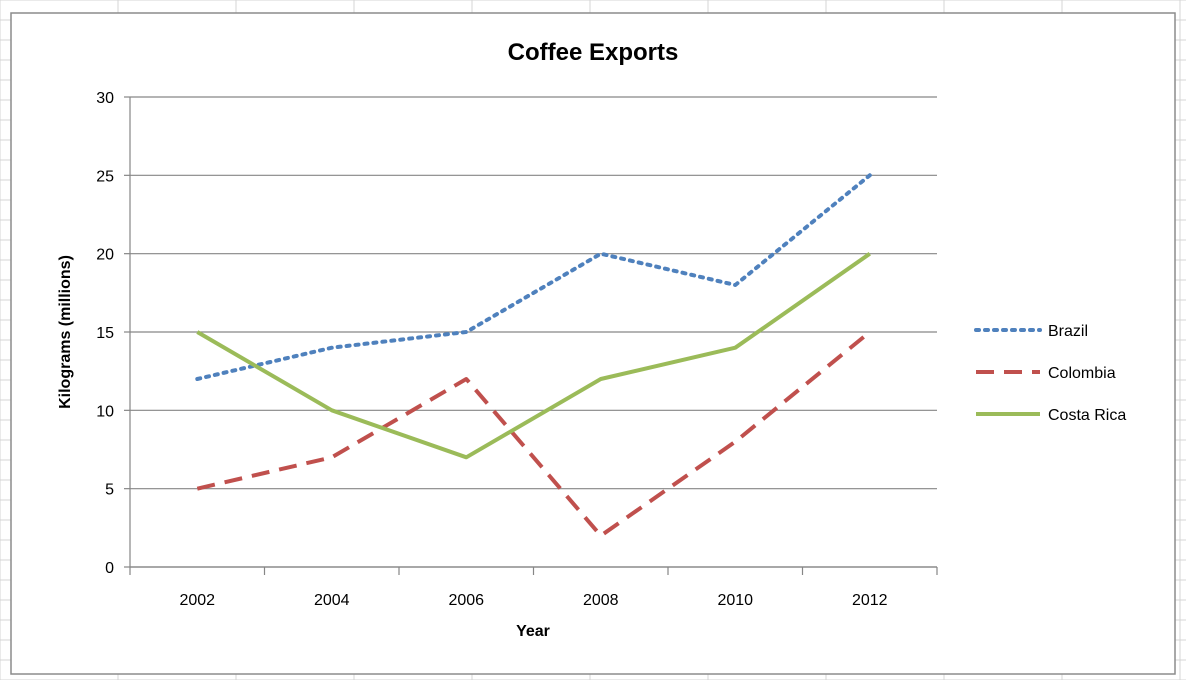 The height and width of the screenshot is (680, 1186). What do you see at coordinates (601, 600) in the screenshot?
I see `x-tick-label: 2008` at bounding box center [601, 600].